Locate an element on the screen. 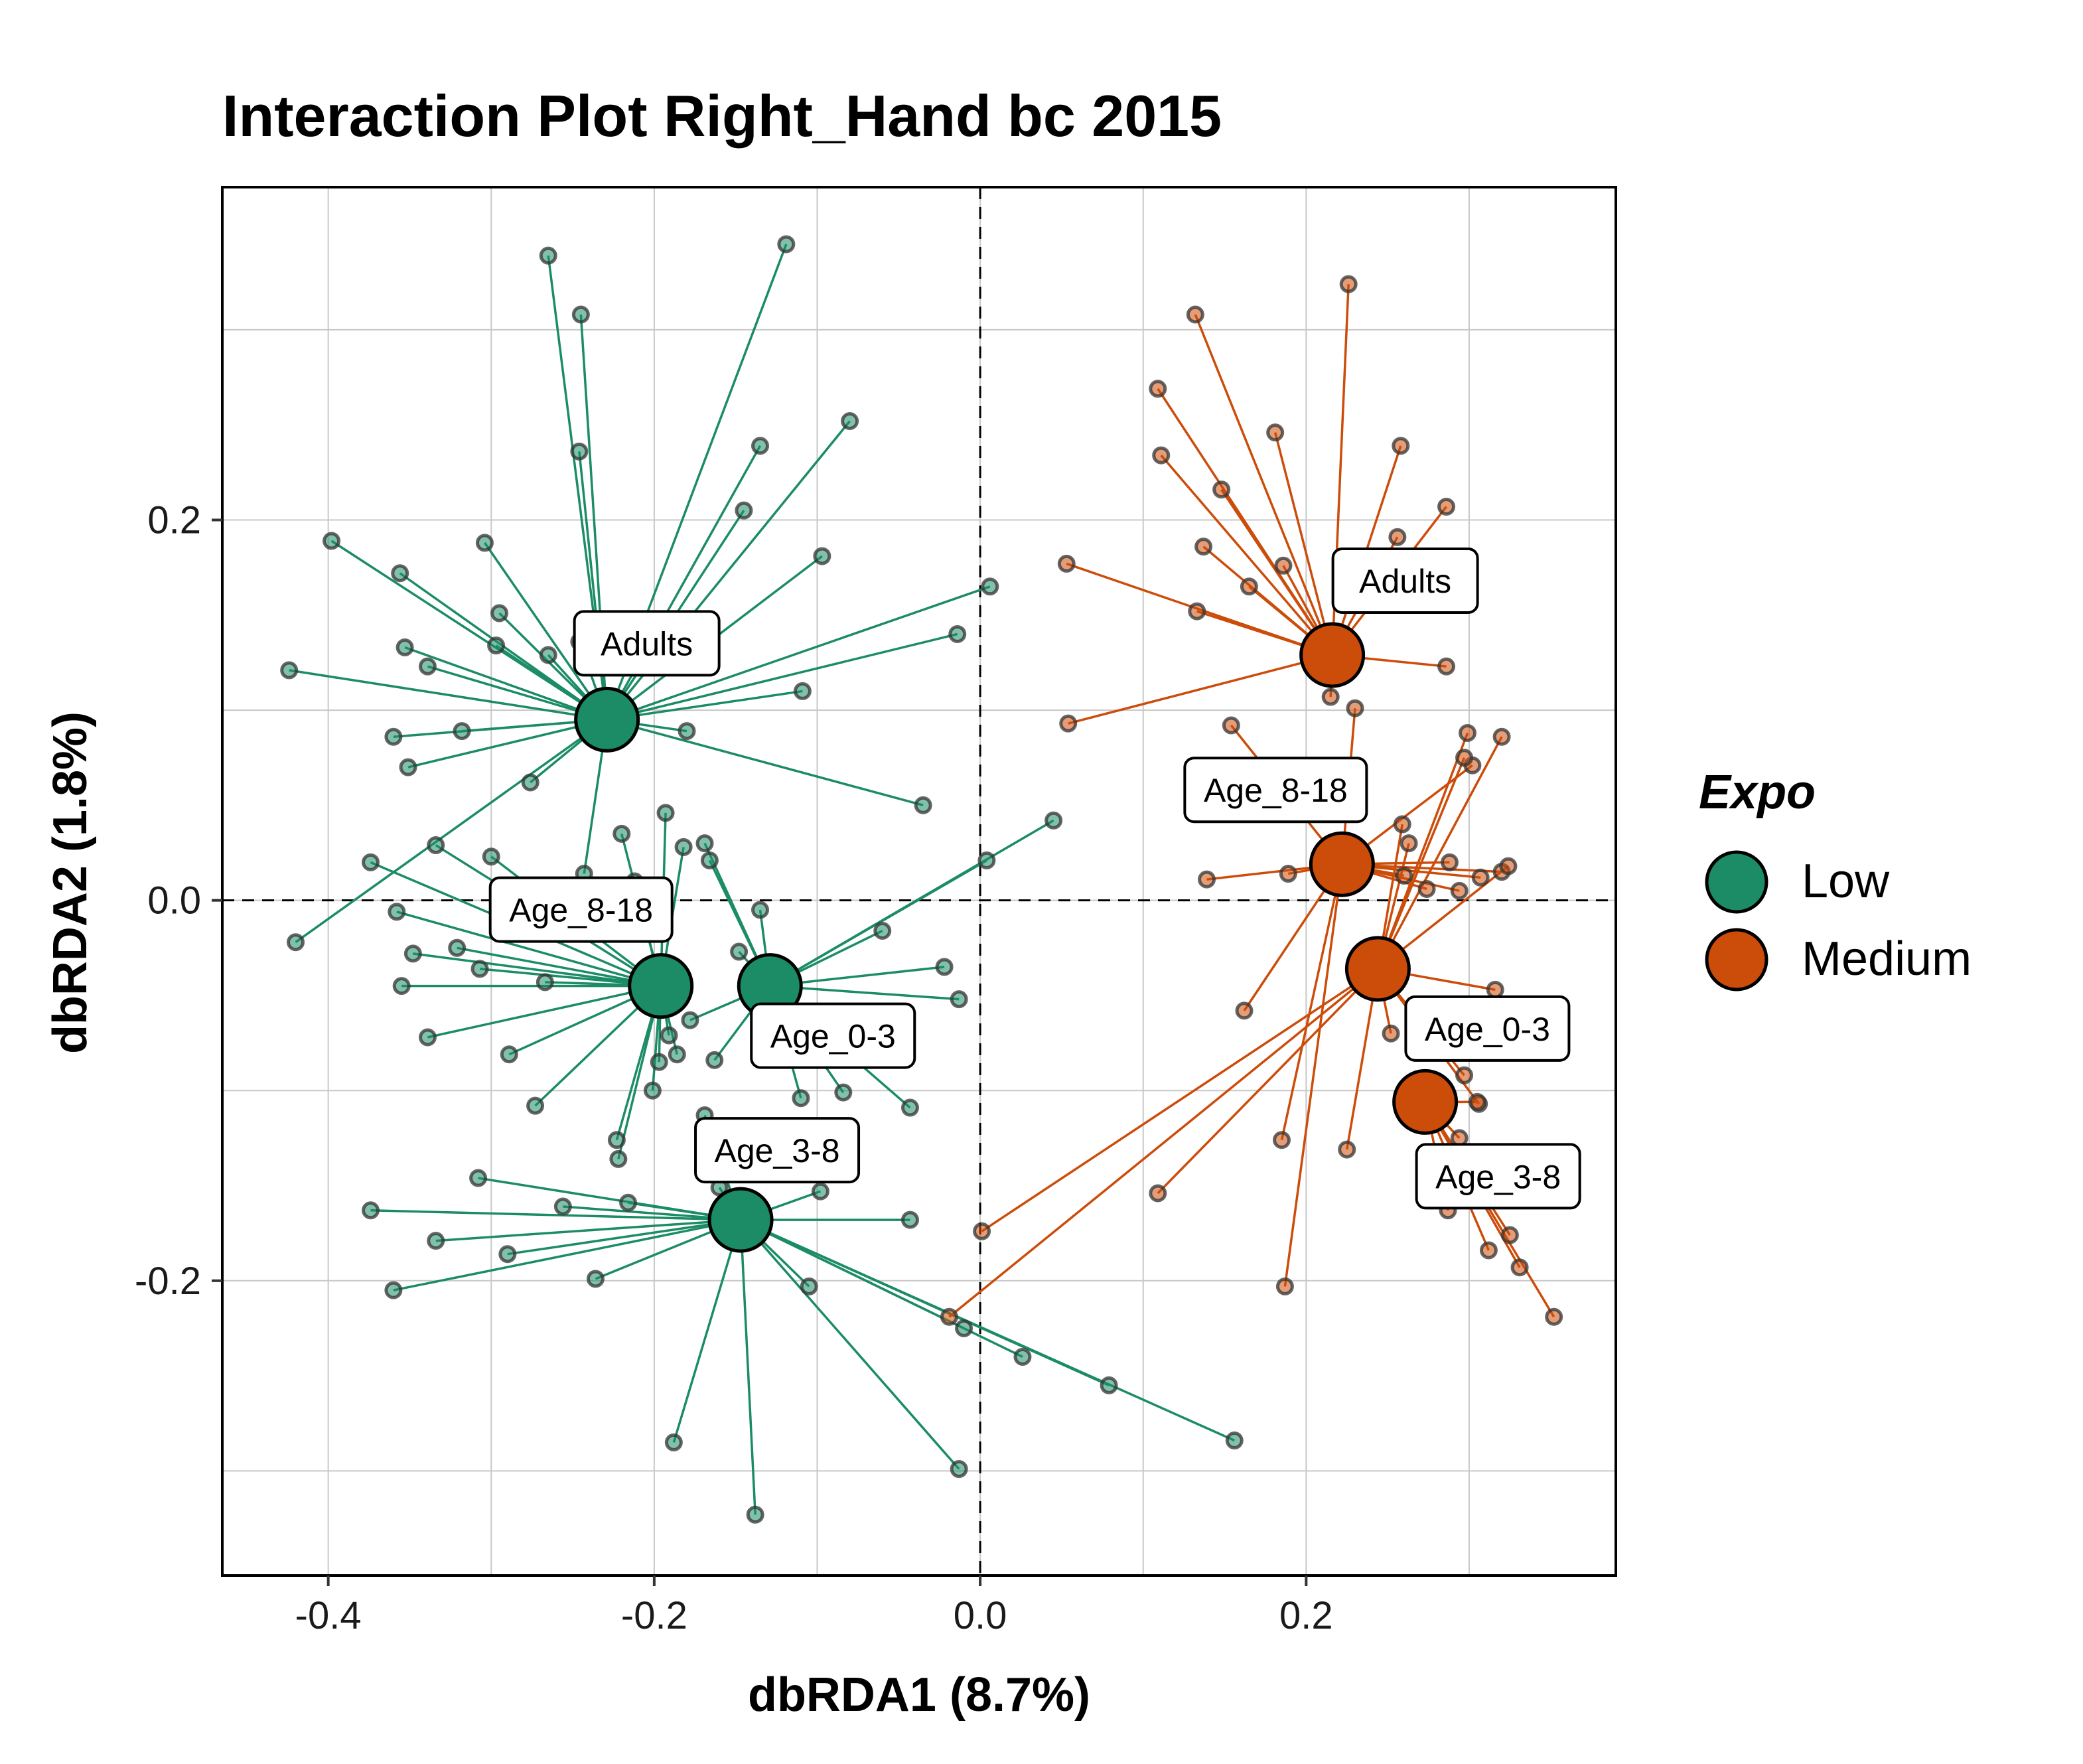 This screenshot has width=2083, height=1764. legend-label-low: Low is located at coordinates (1846, 882).